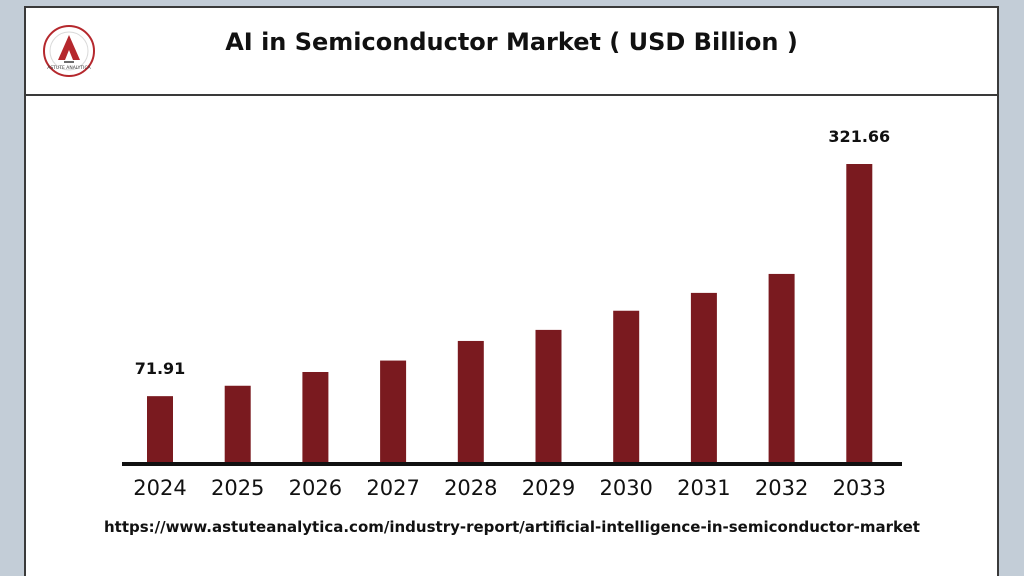 The height and width of the screenshot is (576, 1024). Describe the element at coordinates (781, 488) in the screenshot. I see `x-tick-label-2032: 2032` at that location.